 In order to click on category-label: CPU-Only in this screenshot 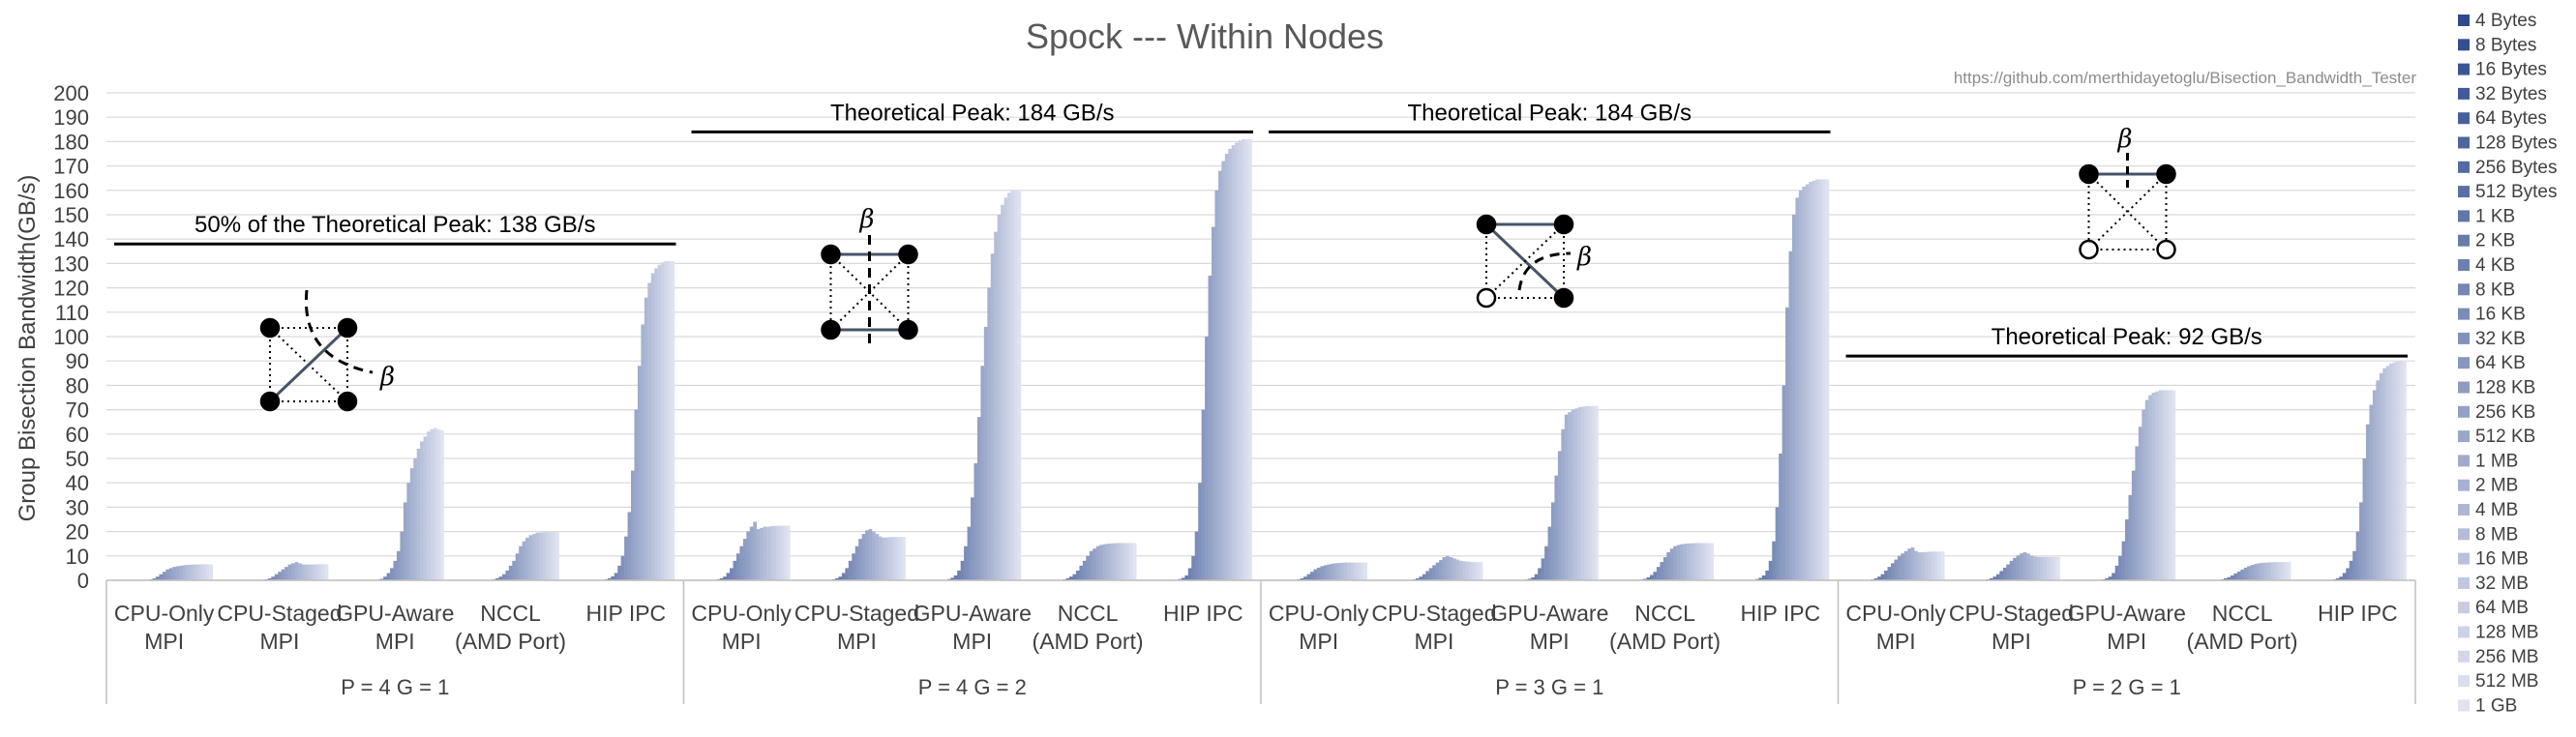, I will do `click(164, 613)`.